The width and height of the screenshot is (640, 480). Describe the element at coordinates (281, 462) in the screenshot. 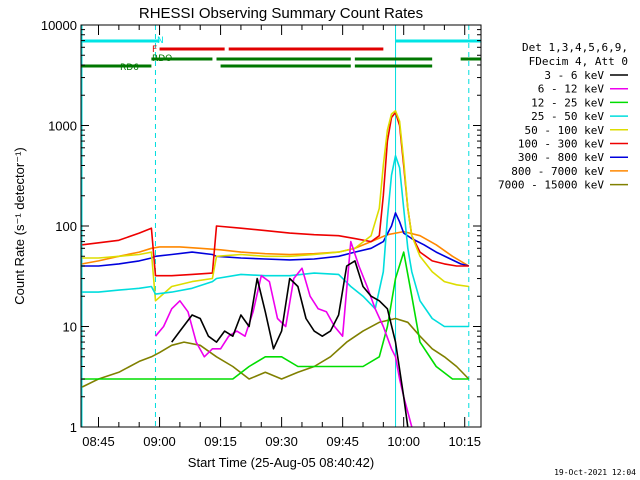

I see `x-axis-label: Start Time (25-Aug-05 08:40:42)` at that location.